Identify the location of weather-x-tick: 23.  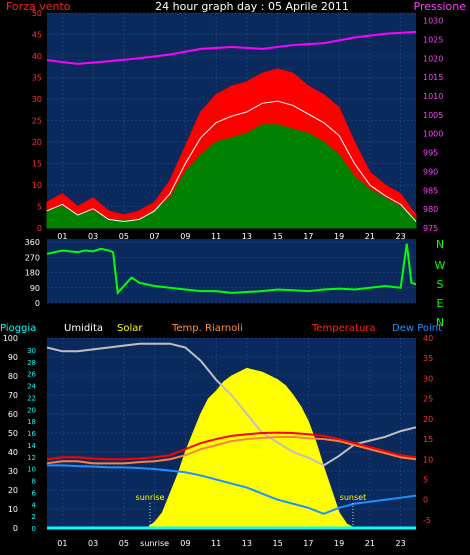
(401, 543).